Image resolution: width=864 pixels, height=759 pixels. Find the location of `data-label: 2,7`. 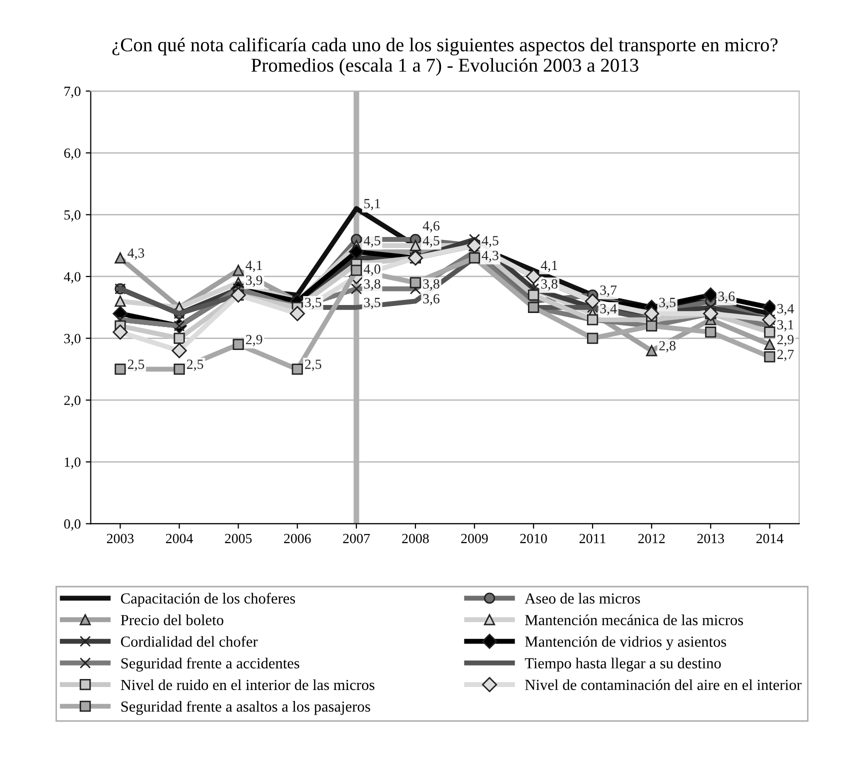

data-label: 2,7 is located at coordinates (785, 356).